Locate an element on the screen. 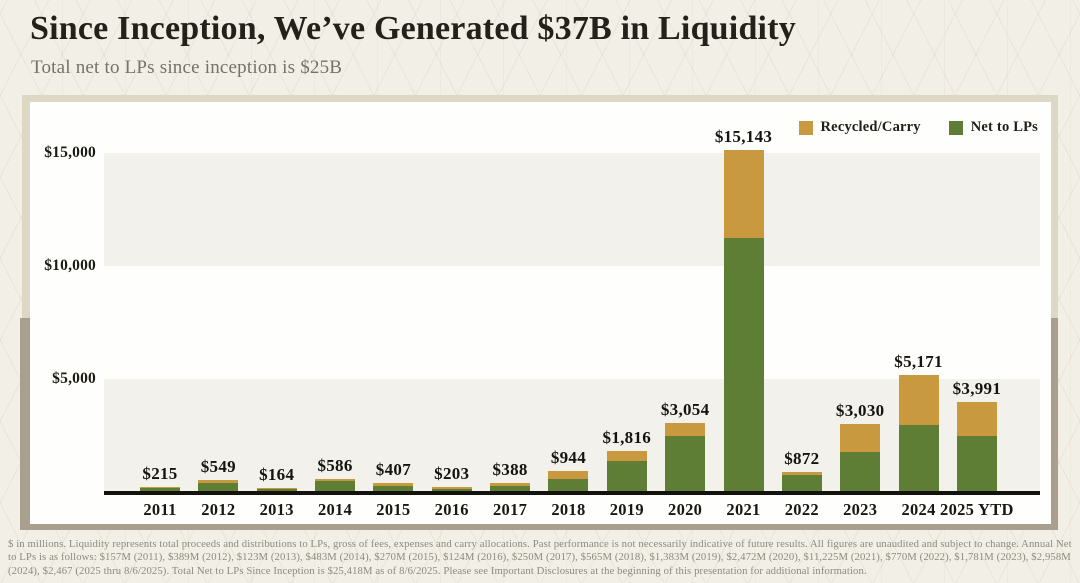 This screenshot has height=583, width=1080. bar-2020: $3,054 is located at coordinates (685, 446).